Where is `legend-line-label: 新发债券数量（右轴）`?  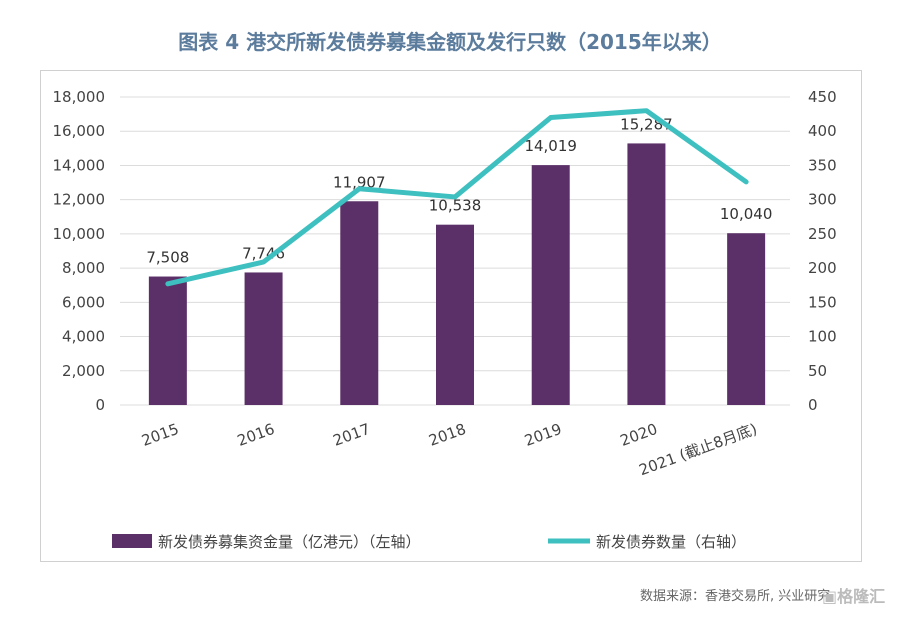
legend-line-label: 新发债券数量（右轴） is located at coordinates (671, 542).